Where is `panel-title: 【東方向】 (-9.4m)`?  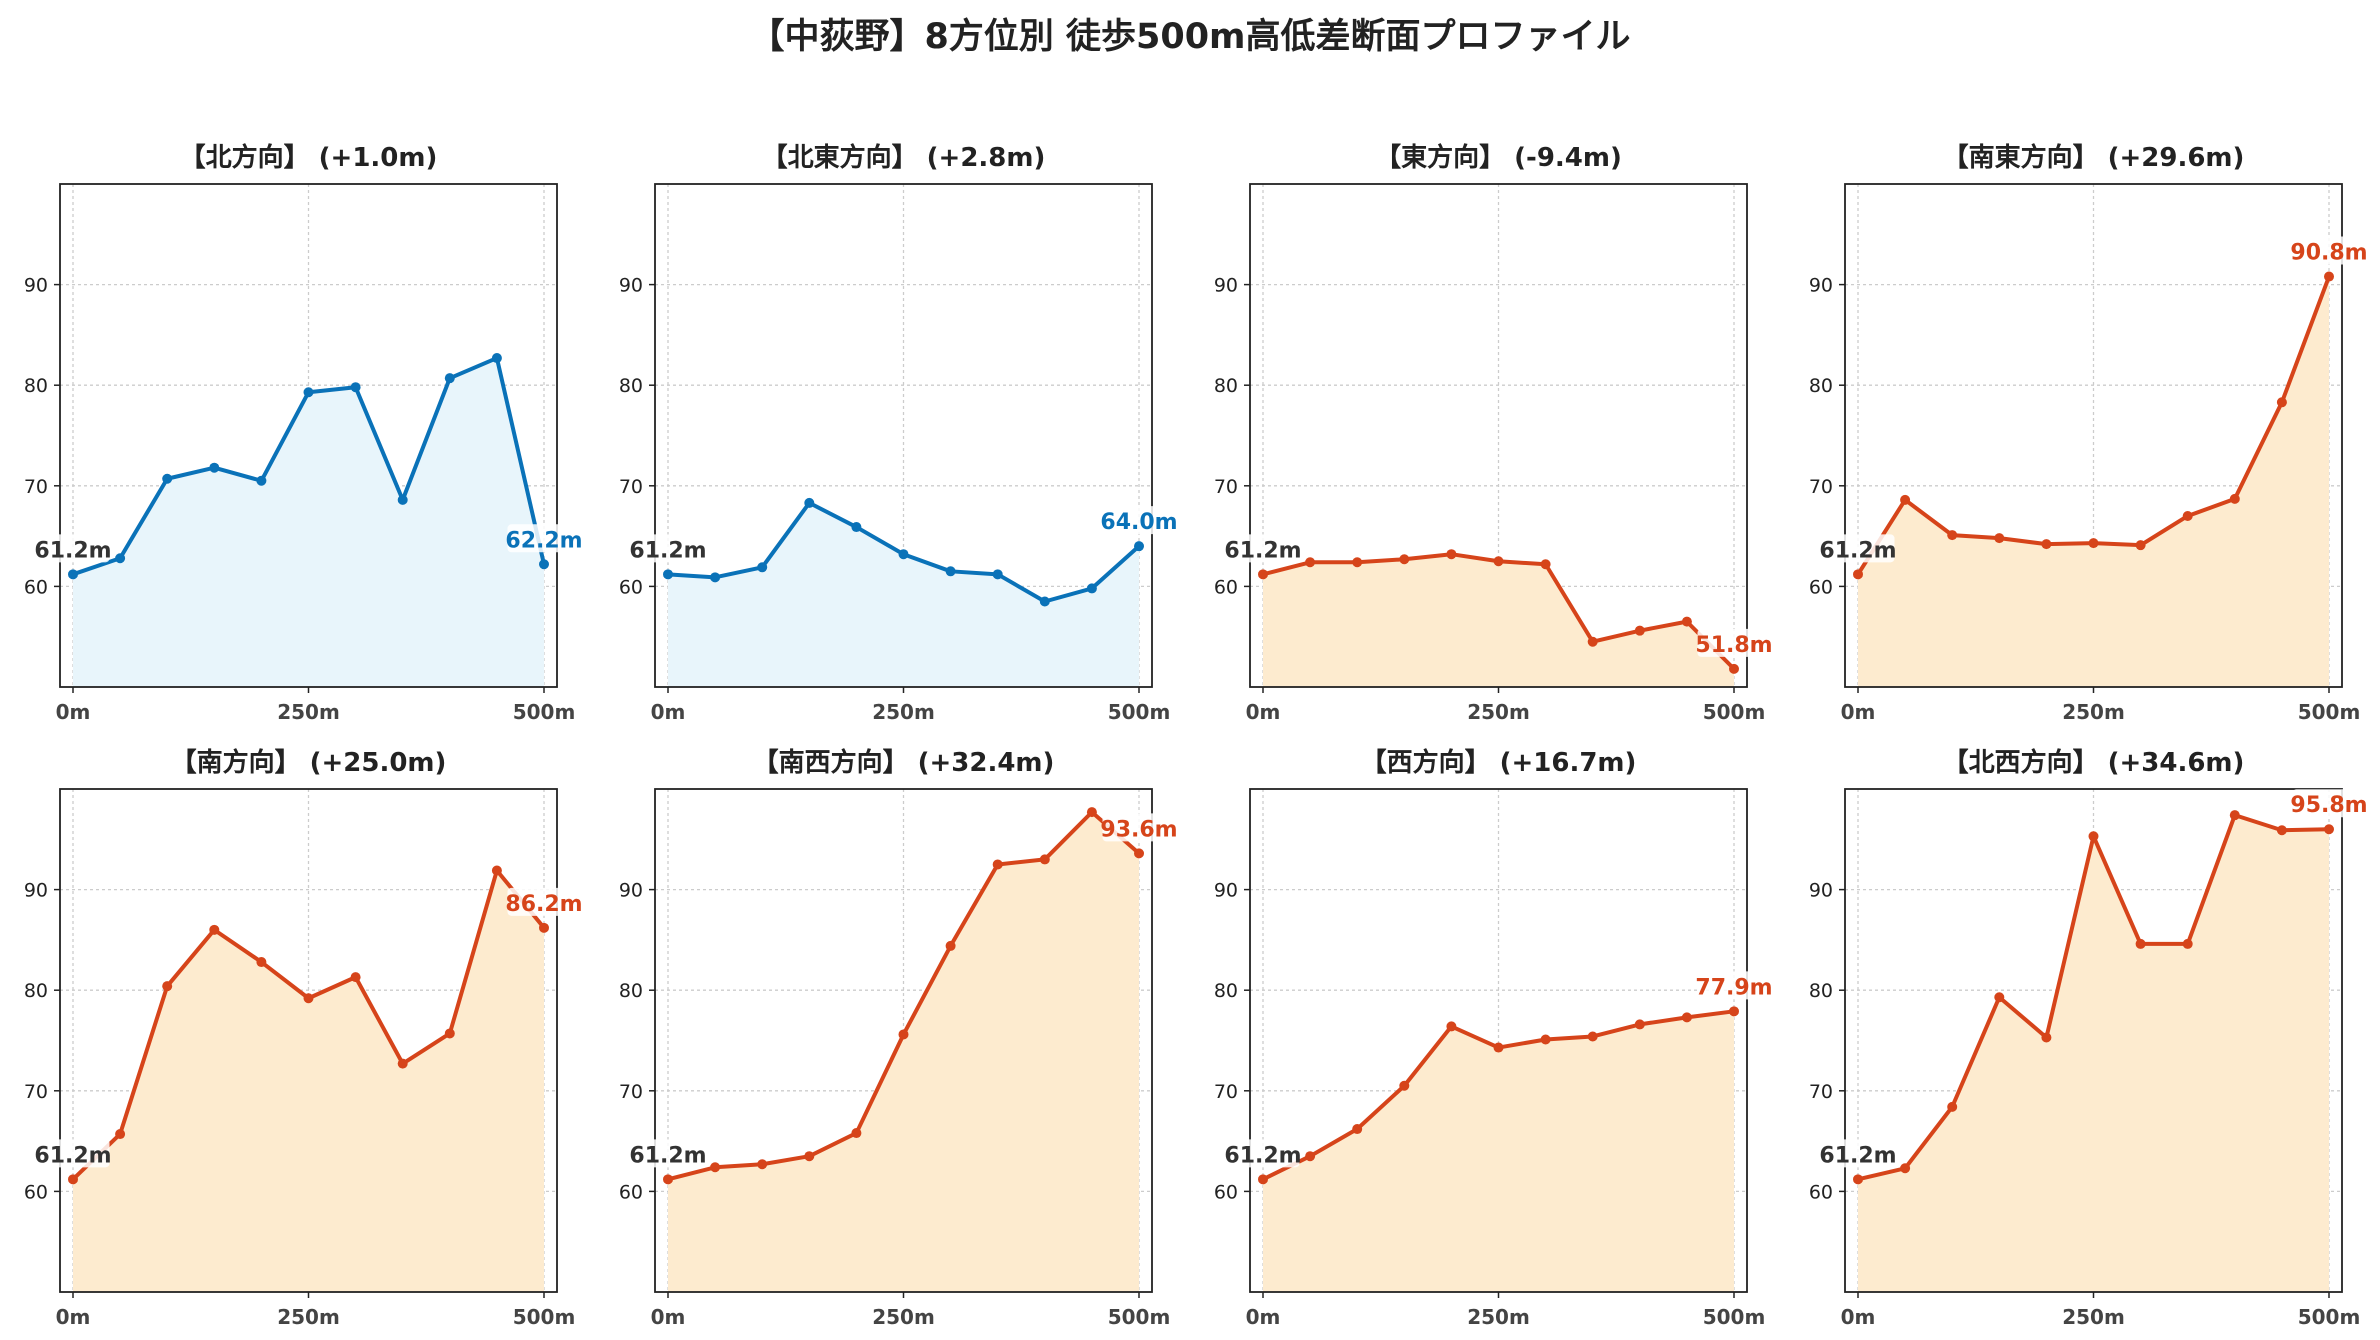 panel-title: 【東方向】 (-9.4m) is located at coordinates (1498, 157).